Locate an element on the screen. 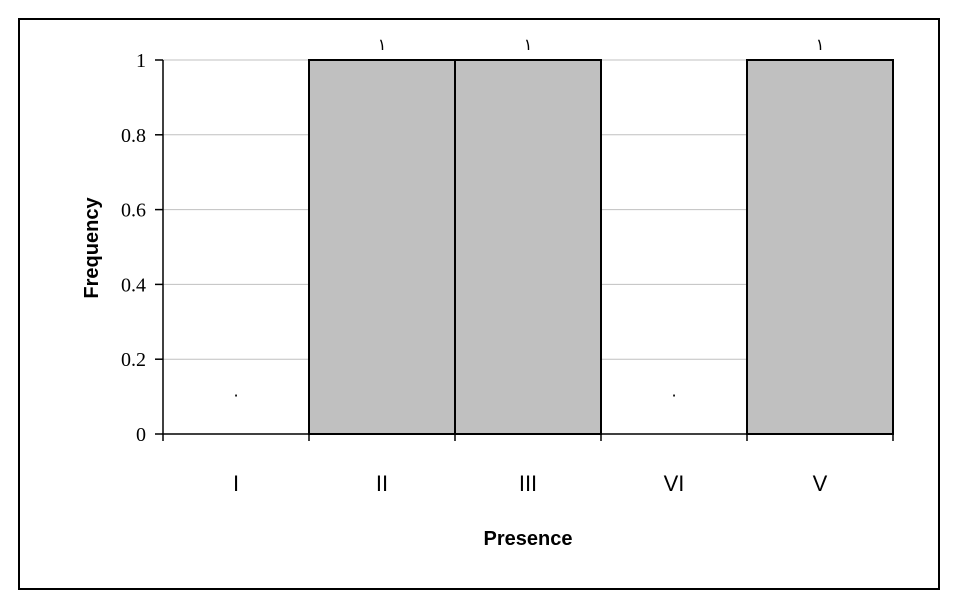 The height and width of the screenshot is (607, 960). x-axis-title: Presence is located at coordinates (528, 539).